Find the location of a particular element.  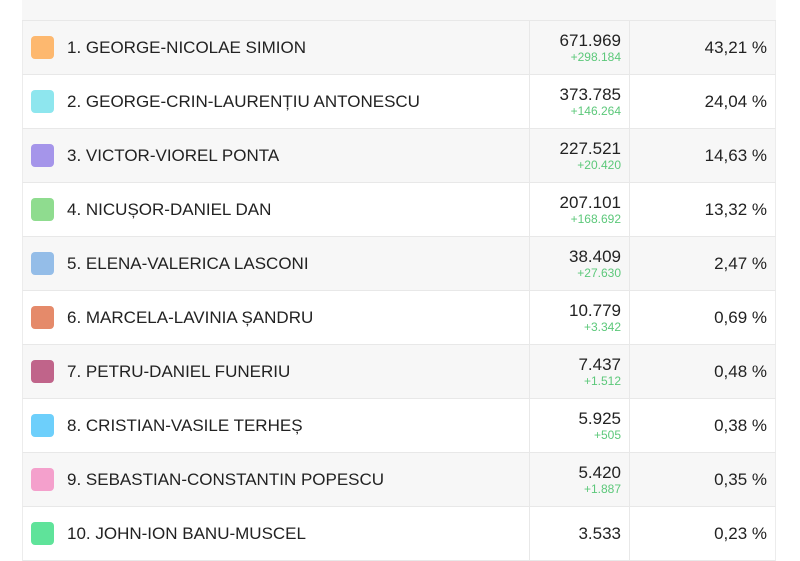

candidate-name: 4. NICUȘOR-DANIEL DAN is located at coordinates (169, 209).